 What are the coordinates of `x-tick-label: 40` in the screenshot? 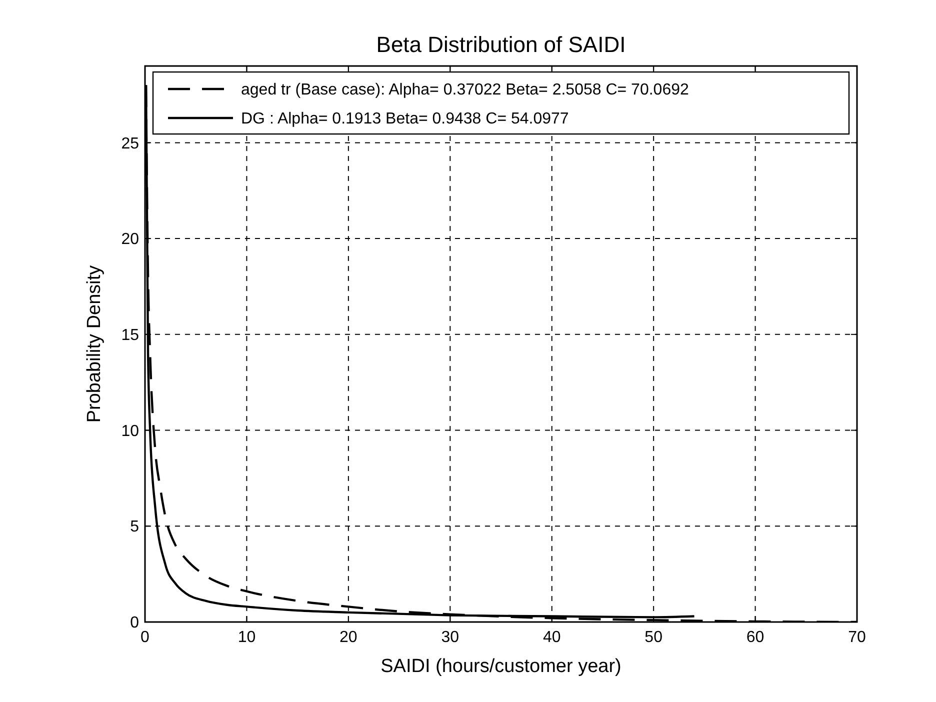 It's located at (551, 637).